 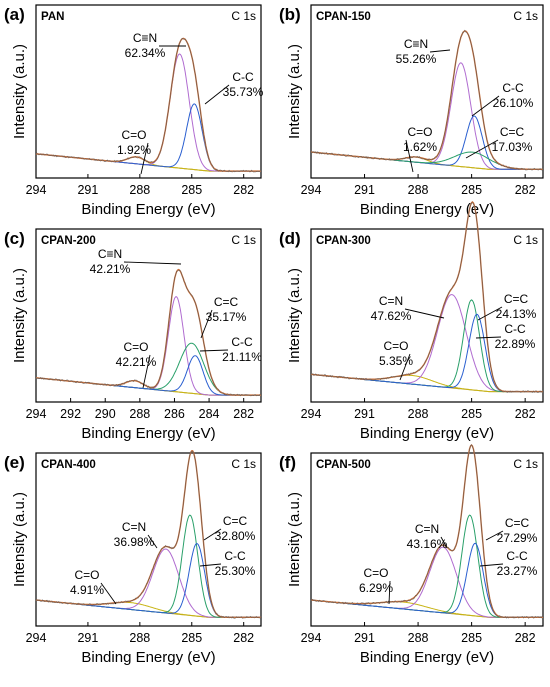 What do you see at coordinates (513, 103) in the screenshot?
I see `peak-value: 26.10%` at bounding box center [513, 103].